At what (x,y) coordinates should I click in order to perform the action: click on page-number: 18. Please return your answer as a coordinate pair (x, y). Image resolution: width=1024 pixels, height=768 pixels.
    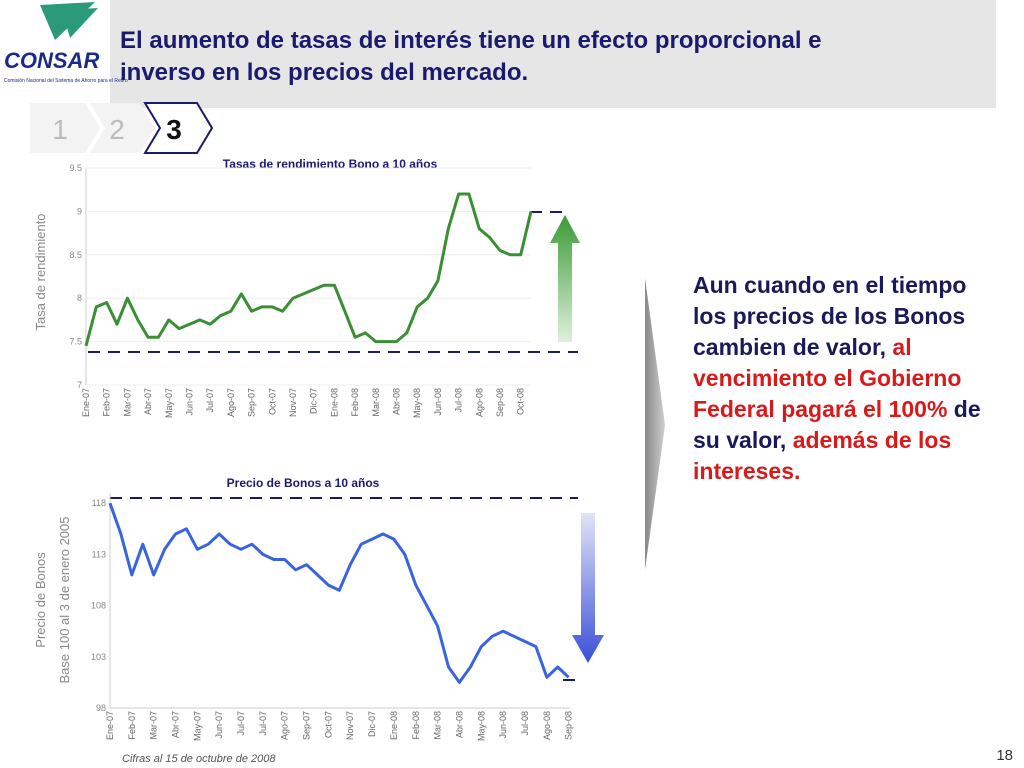
    Looking at the image, I should click on (1004, 755).